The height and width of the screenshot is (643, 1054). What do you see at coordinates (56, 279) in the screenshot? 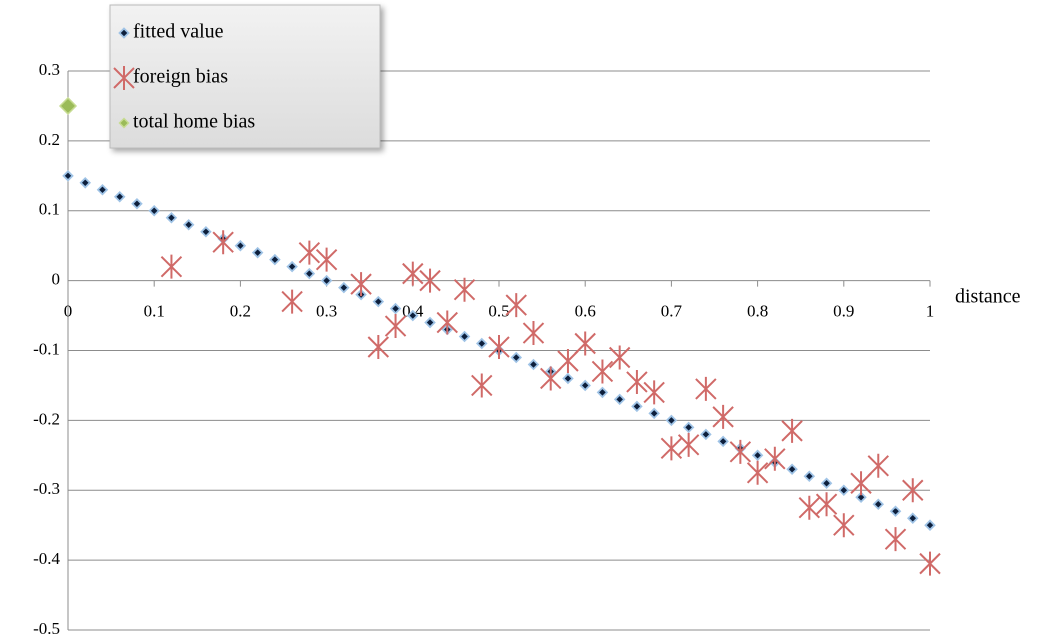
I see `y-tick-label: 0` at bounding box center [56, 279].